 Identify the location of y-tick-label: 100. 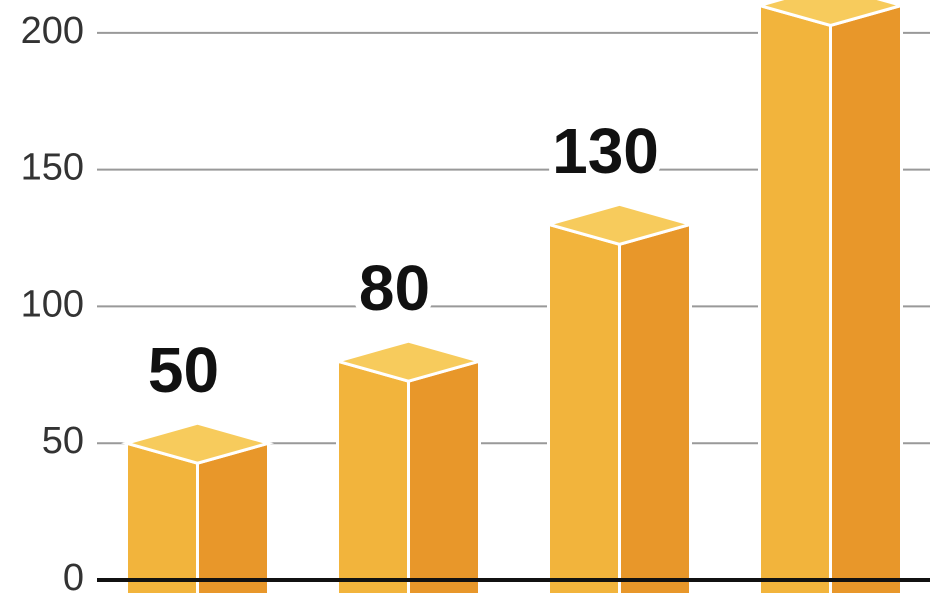
(52, 304).